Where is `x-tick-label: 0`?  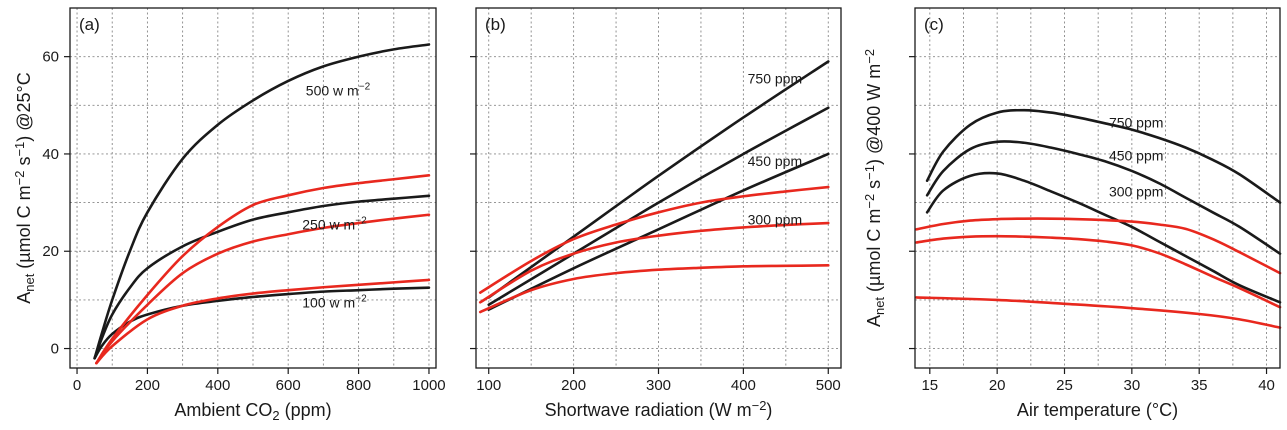
x-tick-label: 0 is located at coordinates (77, 385).